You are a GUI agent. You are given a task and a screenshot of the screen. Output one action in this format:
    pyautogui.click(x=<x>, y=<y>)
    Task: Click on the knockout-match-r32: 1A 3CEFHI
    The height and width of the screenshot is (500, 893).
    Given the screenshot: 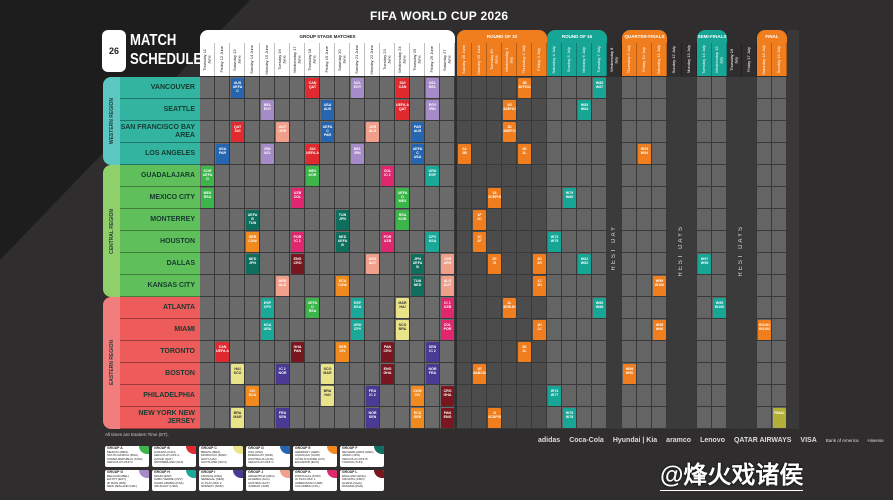 What is the action you would take?
    pyautogui.click(x=494, y=198)
    